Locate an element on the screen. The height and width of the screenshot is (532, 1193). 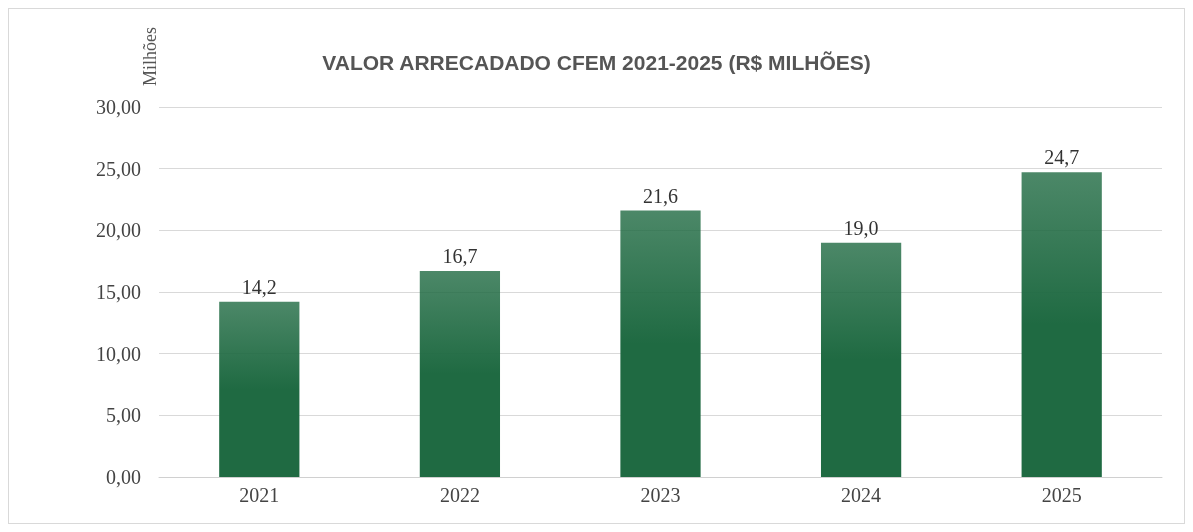
chart-title: VALOR ARRECADADO CFEM 2021-2025 (R$ MILHÕES) is located at coordinates (596, 62).